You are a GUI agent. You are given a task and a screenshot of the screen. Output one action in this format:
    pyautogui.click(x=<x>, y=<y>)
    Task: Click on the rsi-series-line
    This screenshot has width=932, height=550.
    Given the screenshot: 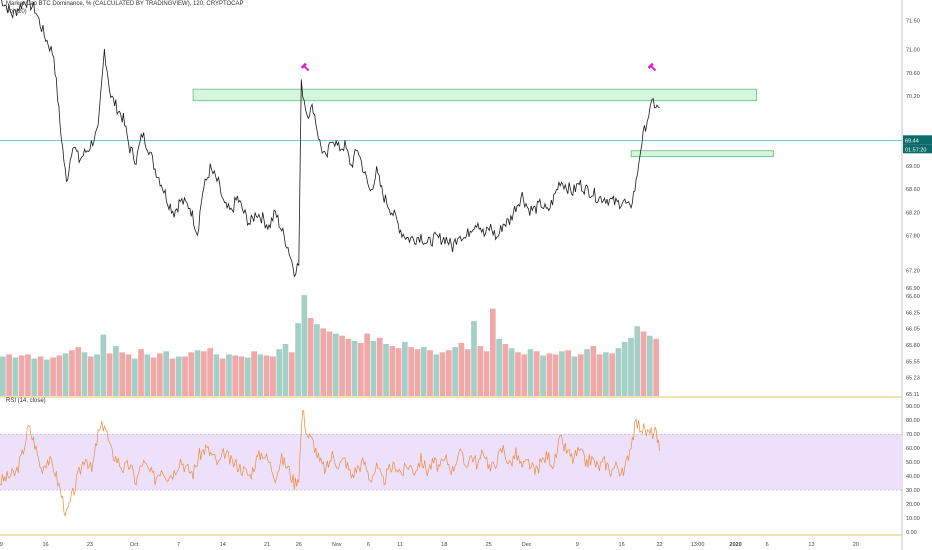 What is the action you would take?
    pyautogui.click(x=330, y=463)
    